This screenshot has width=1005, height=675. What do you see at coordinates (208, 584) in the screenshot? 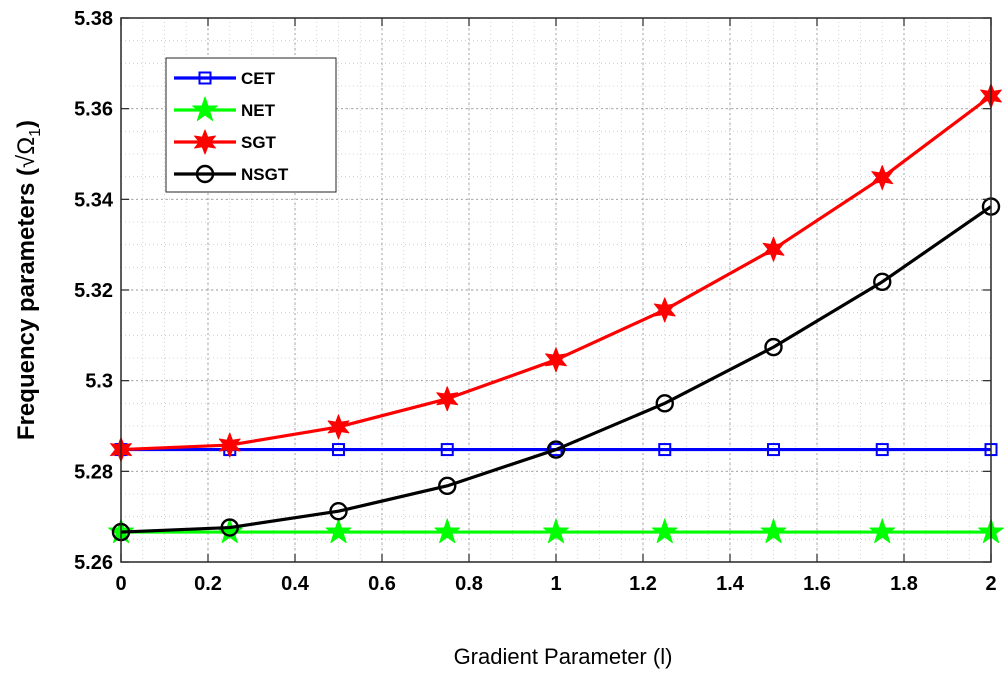
I see `x-tick-label: 0.2` at bounding box center [208, 584].